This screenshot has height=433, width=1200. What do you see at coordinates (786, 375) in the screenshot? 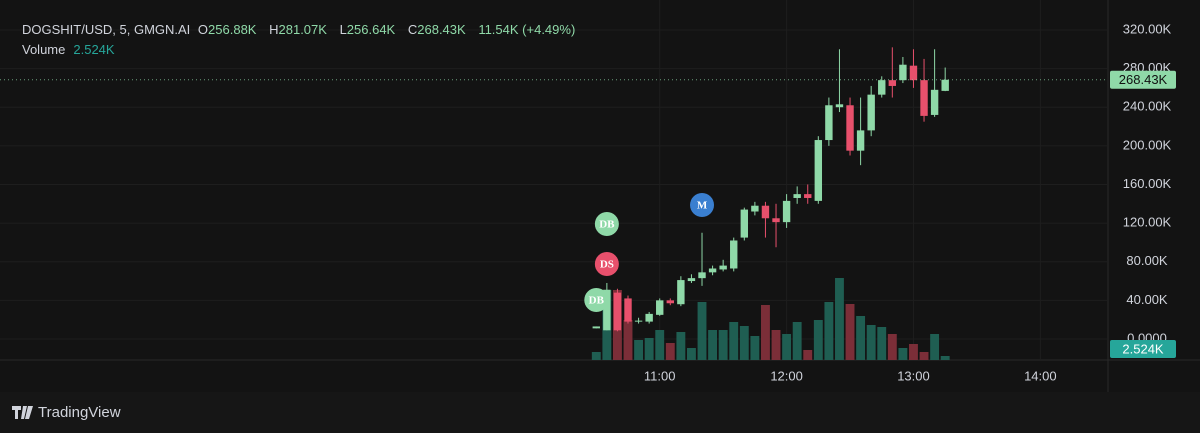
I see `x-tick-label: 12:00` at bounding box center [786, 375].